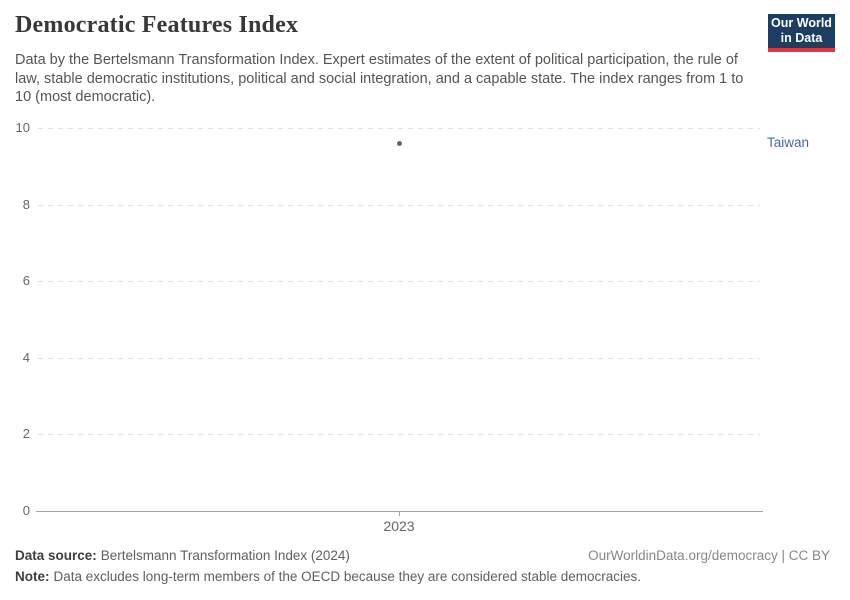 Image resolution: width=850 pixels, height=600 pixels. Describe the element at coordinates (26, 434) in the screenshot. I see `y-axis-tick-label: 2` at that location.